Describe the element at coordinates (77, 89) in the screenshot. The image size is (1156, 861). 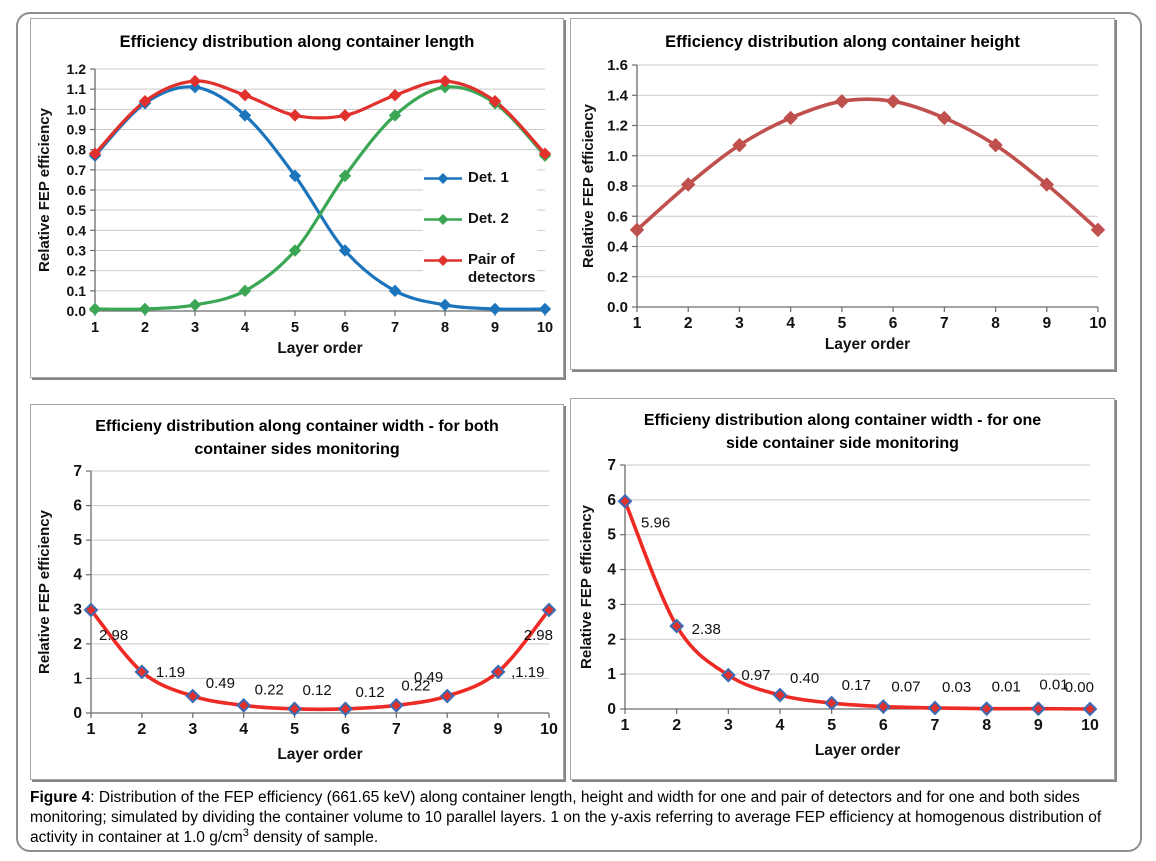
I see `y-tick-label: 1.1` at that location.